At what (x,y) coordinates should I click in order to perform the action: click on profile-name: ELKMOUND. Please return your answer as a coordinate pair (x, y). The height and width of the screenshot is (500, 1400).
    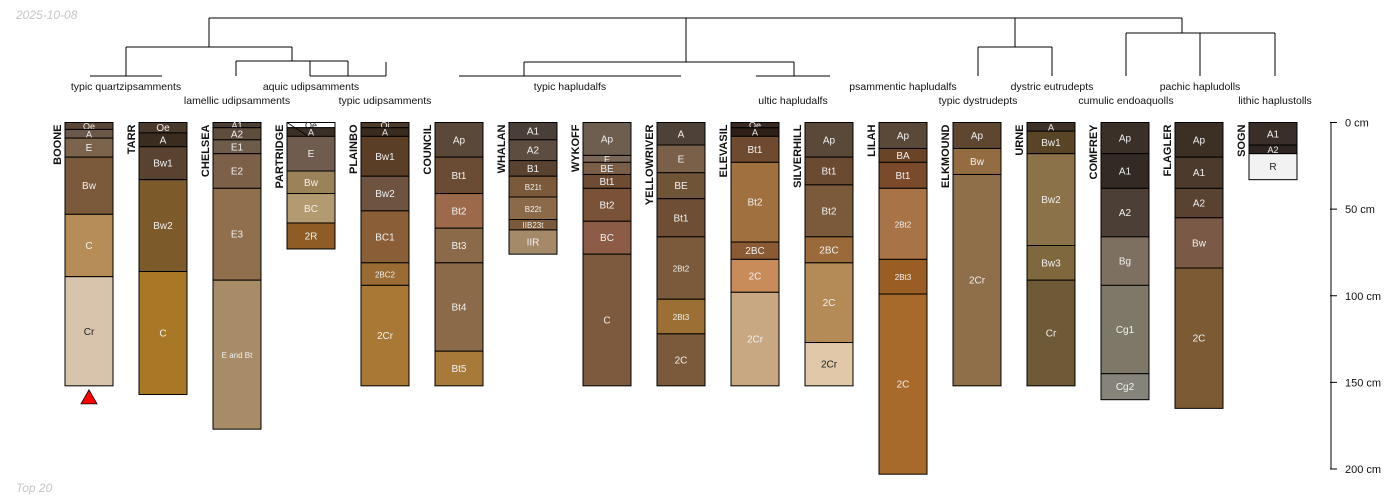
    Looking at the image, I should click on (946, 156).